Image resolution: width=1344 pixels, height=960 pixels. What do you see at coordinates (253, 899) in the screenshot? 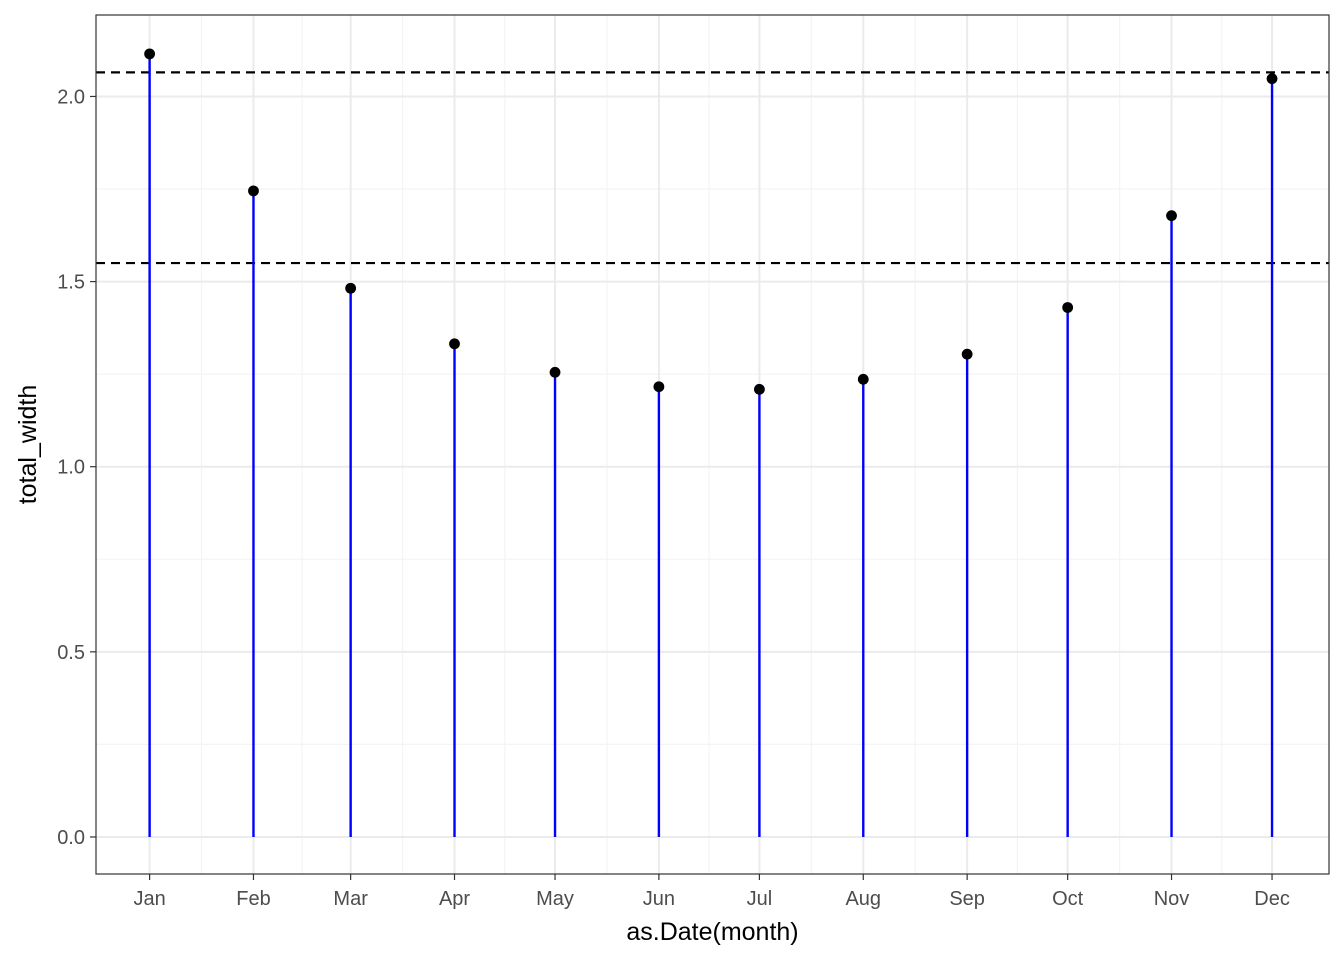
I see `x-tick-label: Feb` at bounding box center [253, 899].